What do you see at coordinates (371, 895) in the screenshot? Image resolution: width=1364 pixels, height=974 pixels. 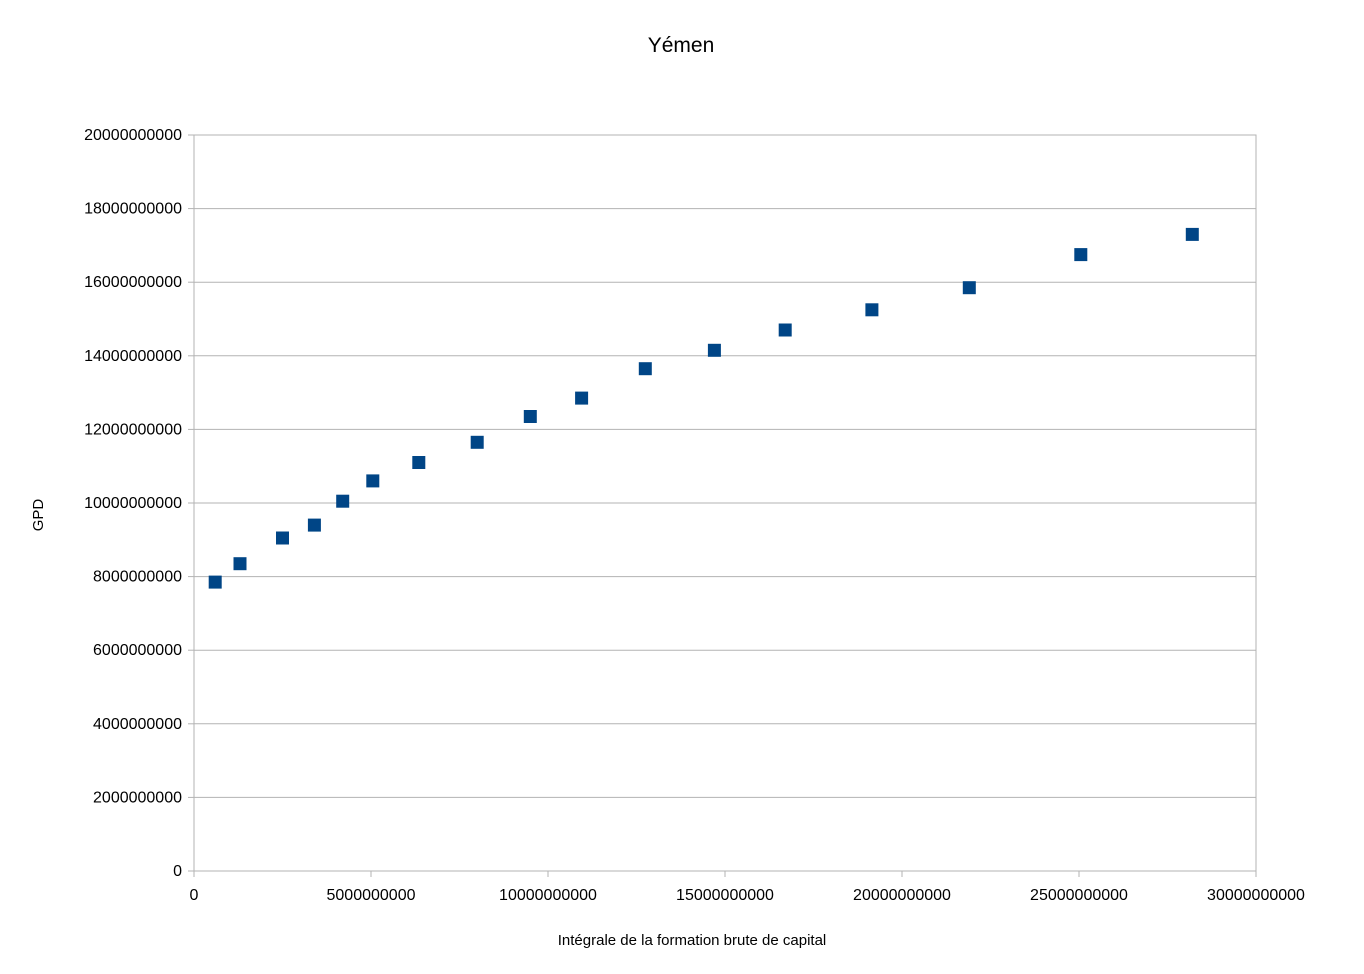 I see `x-tick-label: 5000000000` at bounding box center [371, 895].